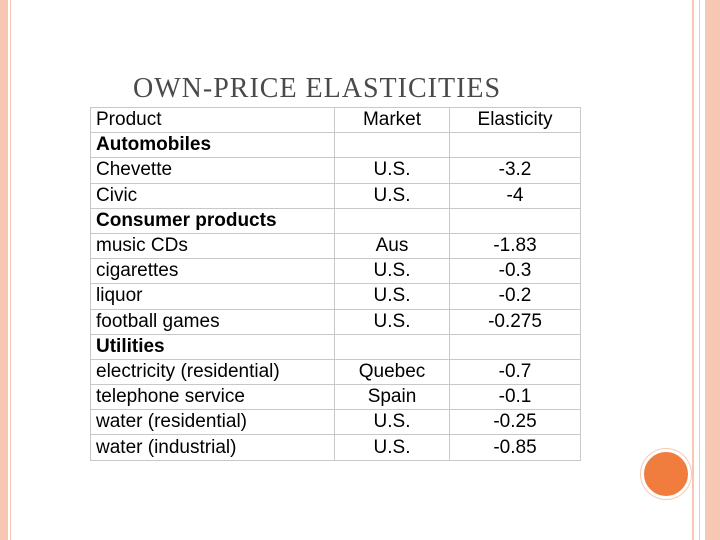 The width and height of the screenshot is (720, 540). Describe the element at coordinates (515, 195) in the screenshot. I see `elasticity-cell: -4` at that location.